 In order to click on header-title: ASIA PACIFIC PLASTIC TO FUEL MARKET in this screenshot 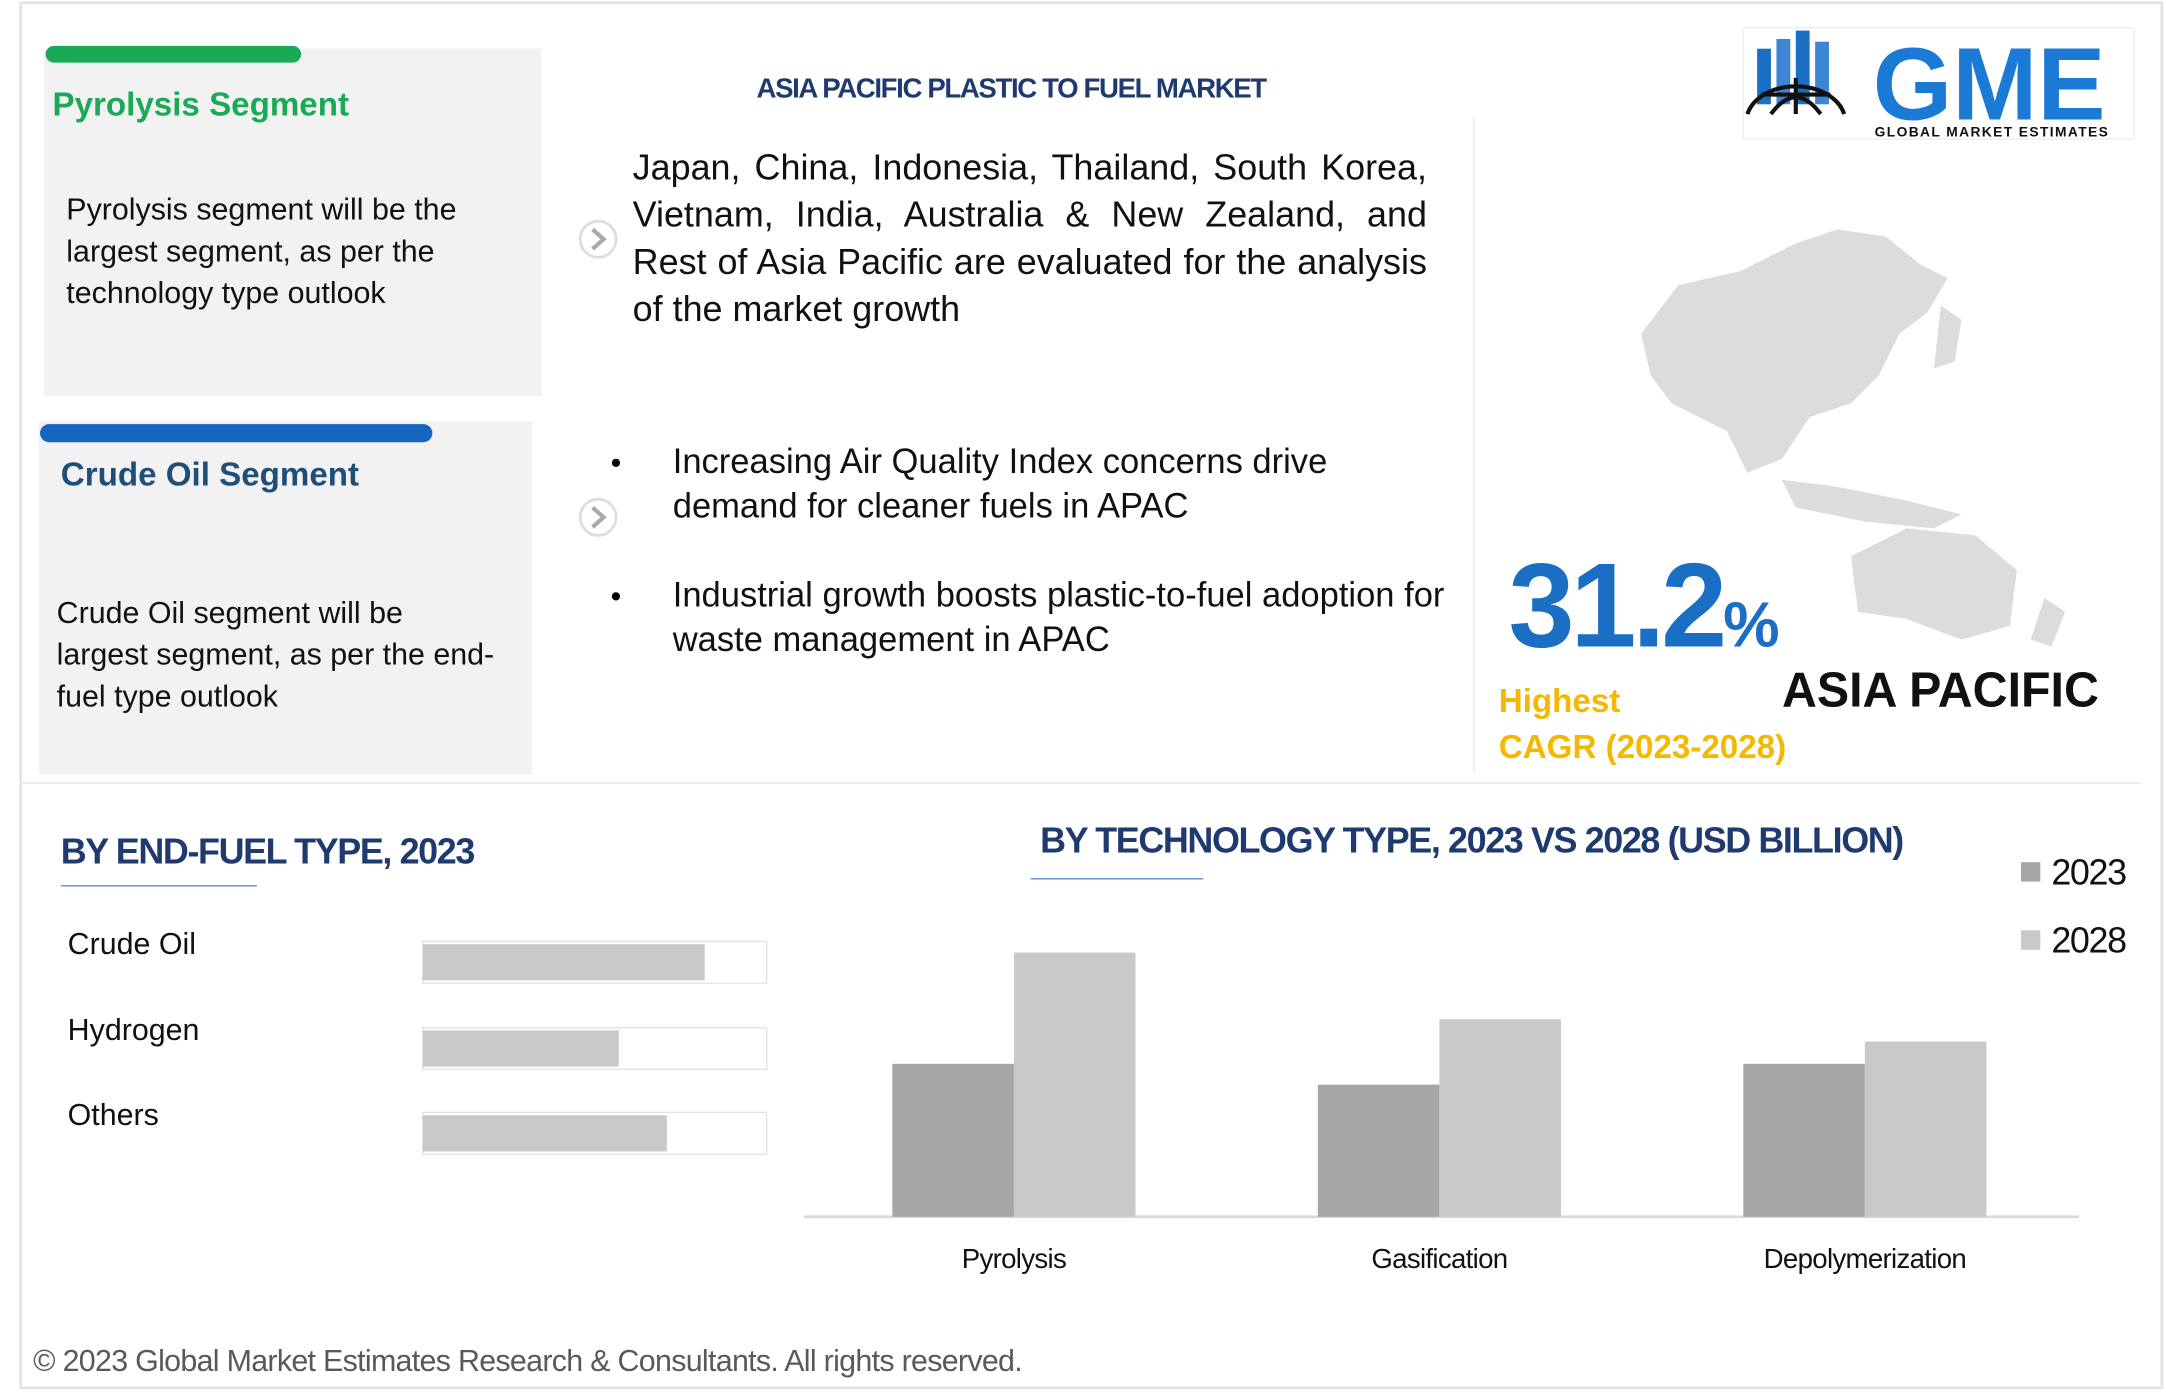, I will do `click(1012, 87)`.